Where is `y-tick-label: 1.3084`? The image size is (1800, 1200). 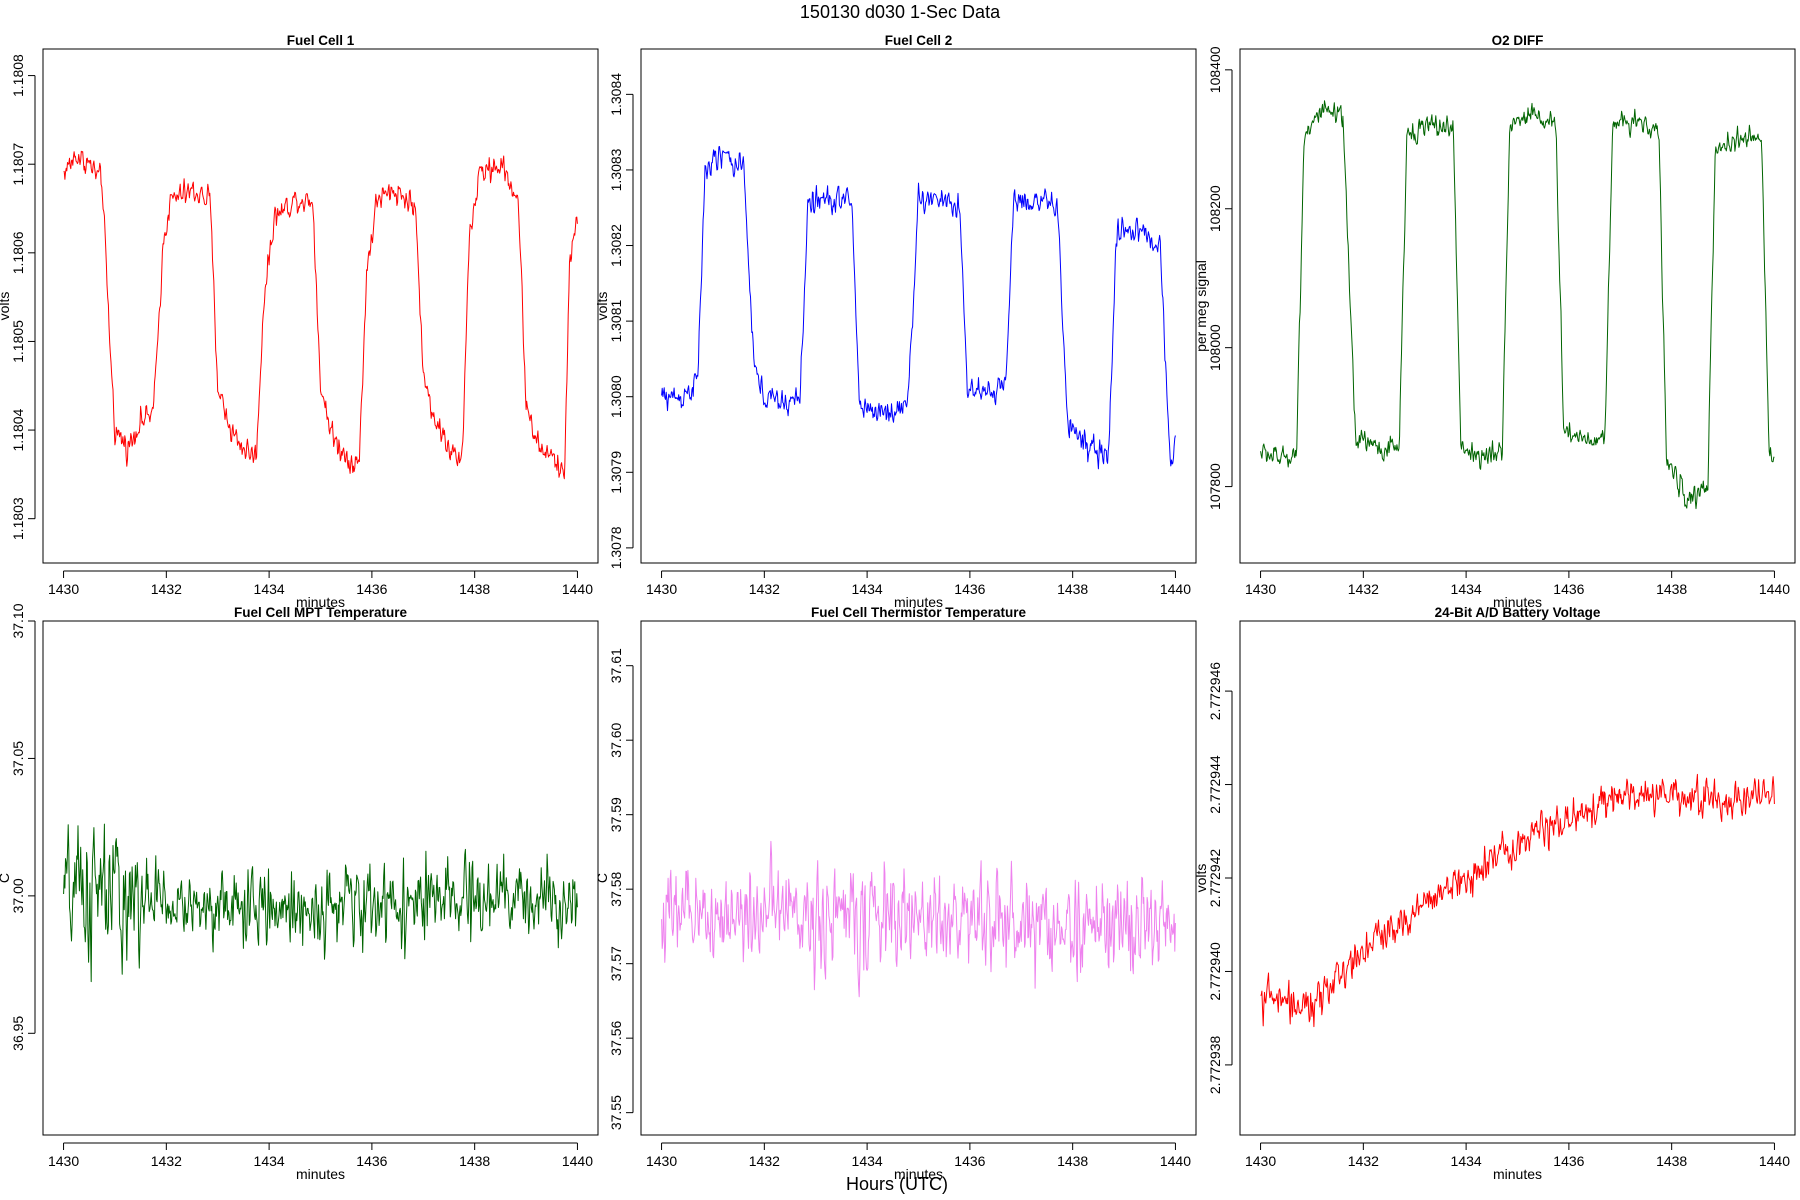 y-tick-label: 1.3084 is located at coordinates (616, 94).